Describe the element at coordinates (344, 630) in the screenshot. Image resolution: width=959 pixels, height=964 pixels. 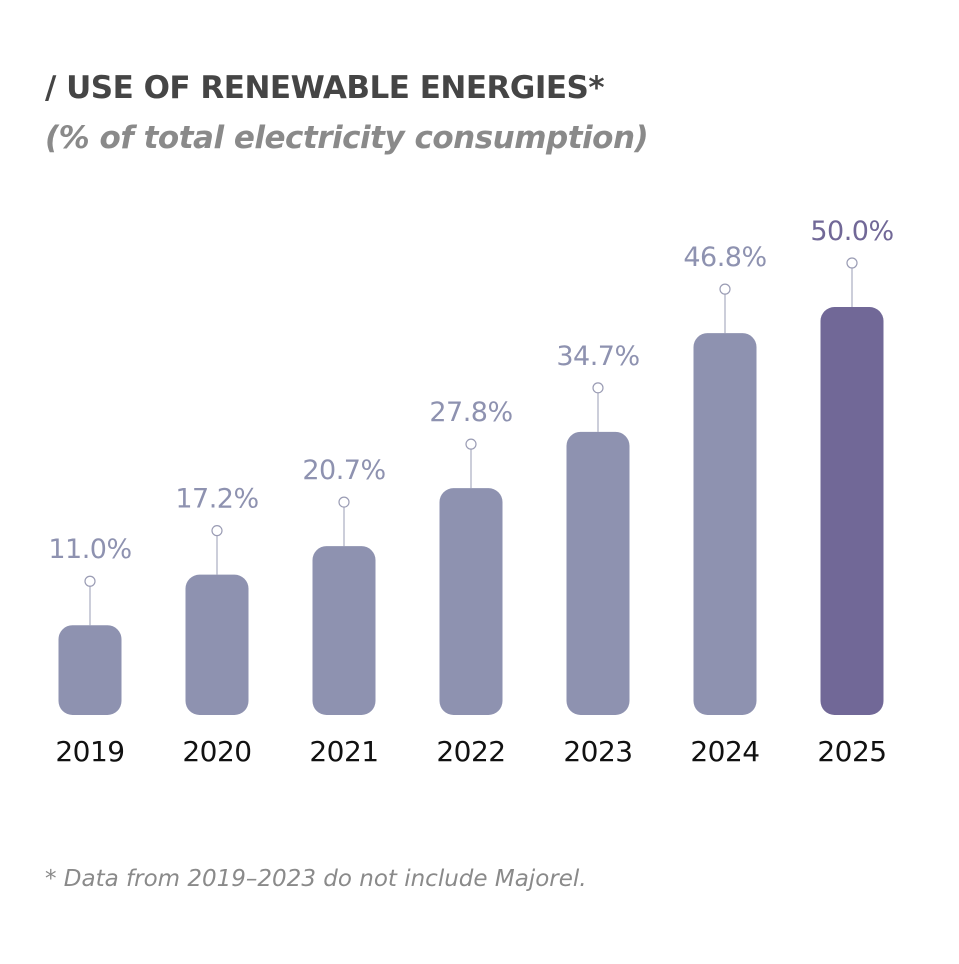
I see `bar-2021` at that location.